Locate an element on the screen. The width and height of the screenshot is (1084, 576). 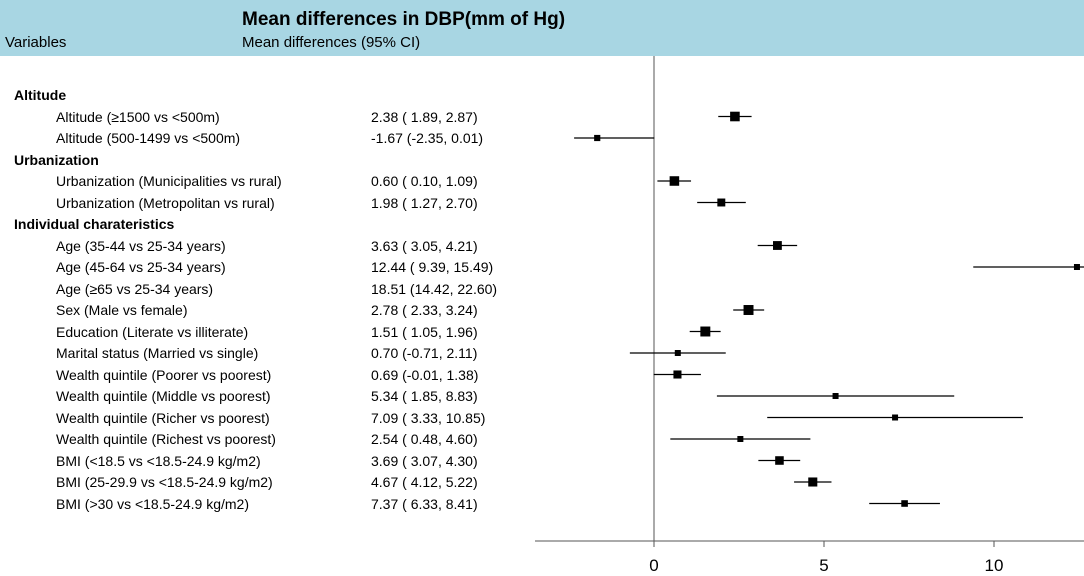
row-ci-text: 0.69 (-0.01, 1.38) is located at coordinates (425, 374).